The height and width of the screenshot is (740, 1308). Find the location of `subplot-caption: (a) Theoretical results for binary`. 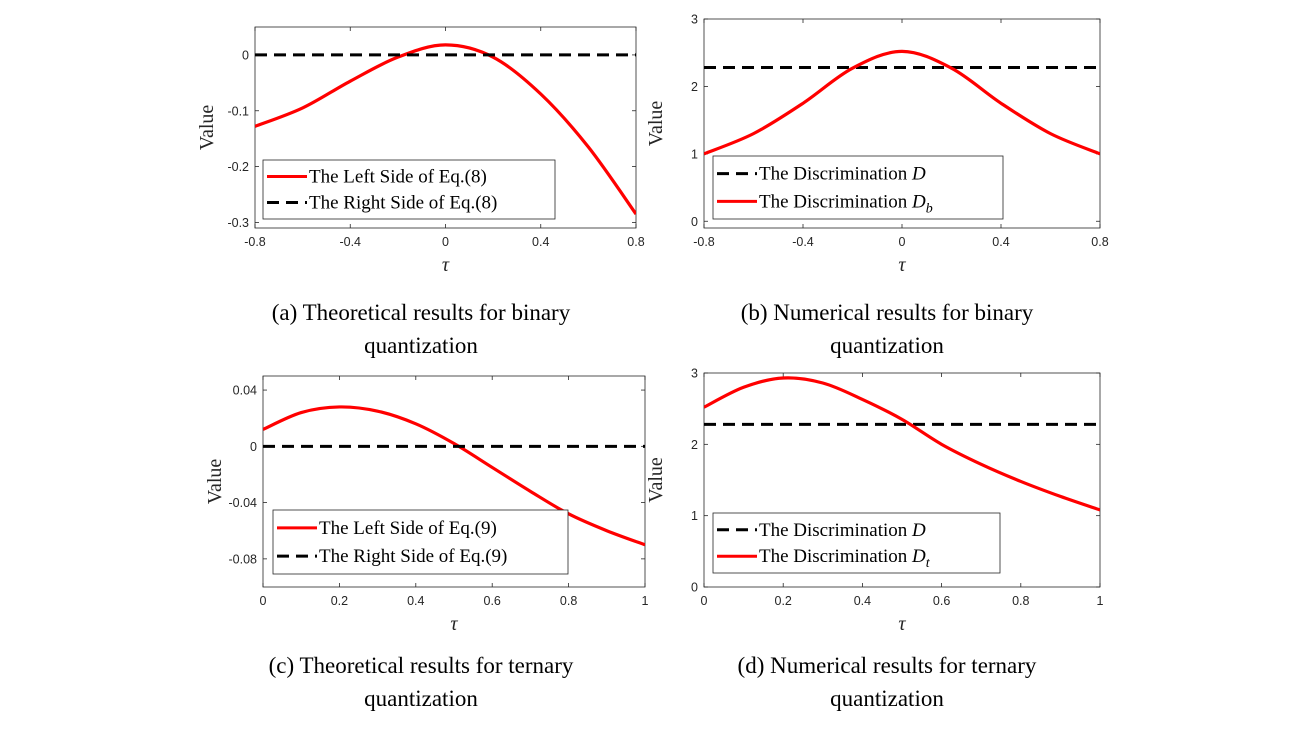

subplot-caption: (a) Theoretical results for binary is located at coordinates (421, 312).